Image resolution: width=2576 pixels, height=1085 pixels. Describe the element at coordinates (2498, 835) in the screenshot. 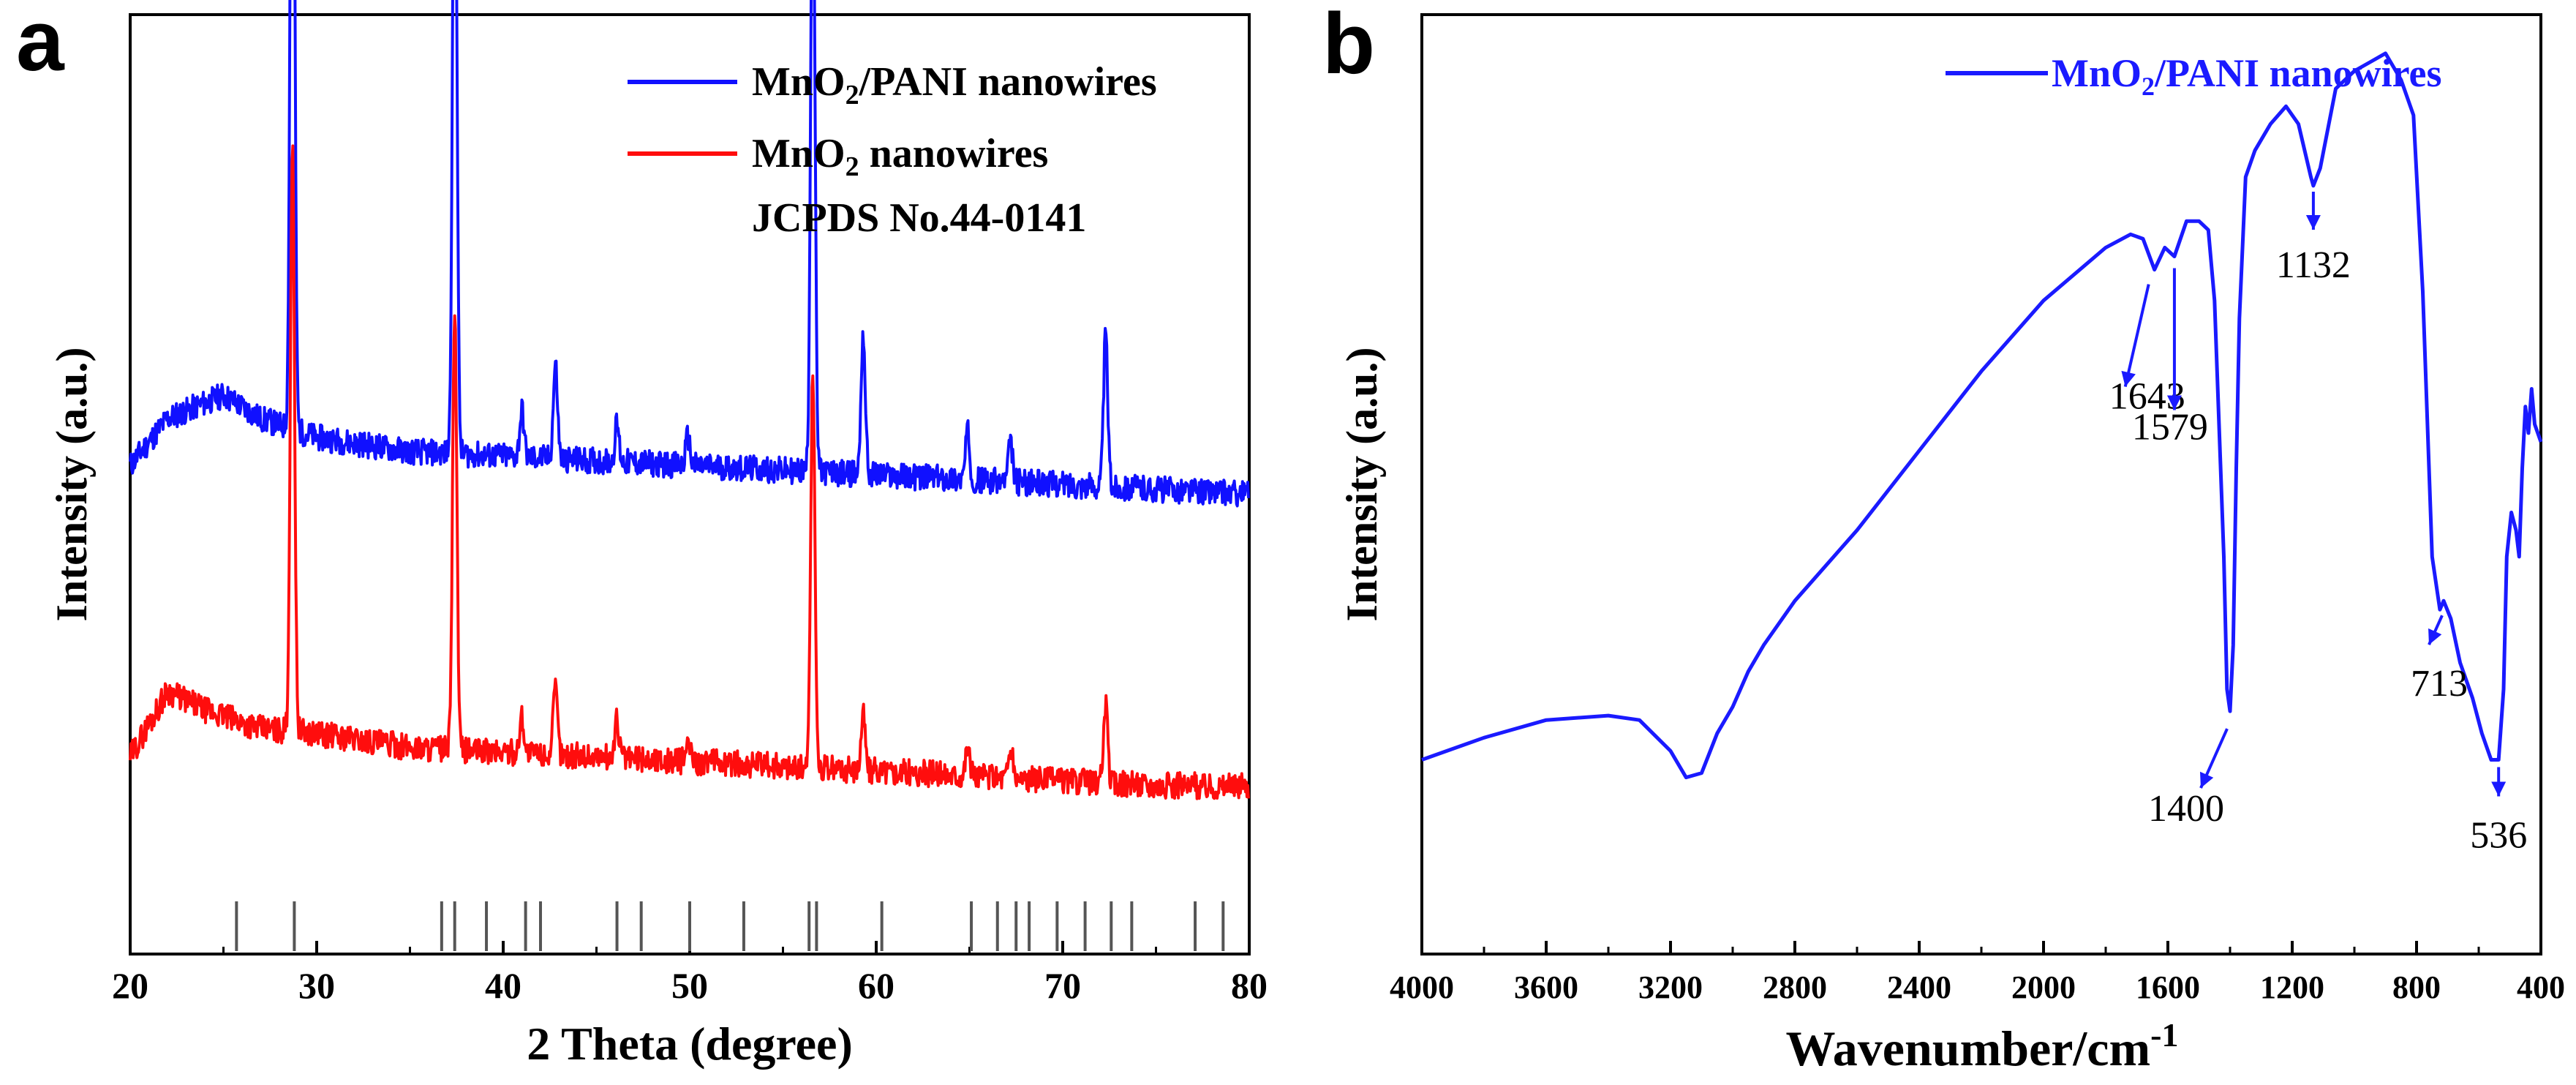

I see `annotation-label-536: 536` at that location.